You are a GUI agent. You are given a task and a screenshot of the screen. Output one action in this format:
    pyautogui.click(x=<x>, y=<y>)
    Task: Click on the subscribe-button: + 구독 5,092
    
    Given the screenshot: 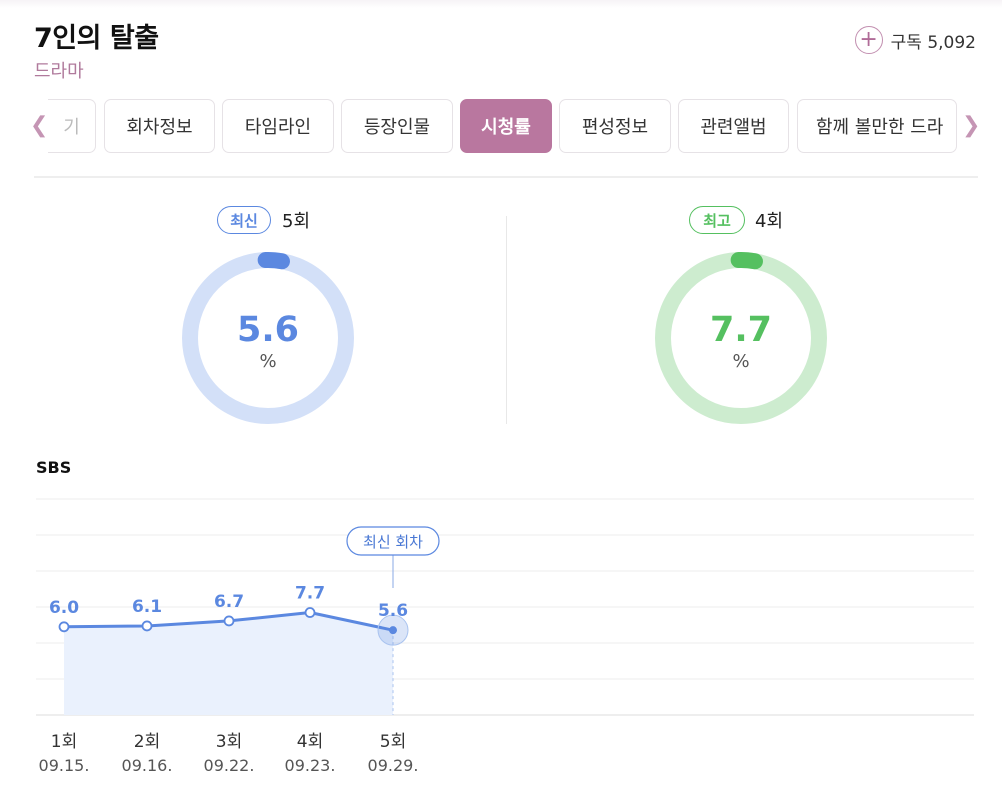 What is the action you would take?
    pyautogui.click(x=915, y=40)
    